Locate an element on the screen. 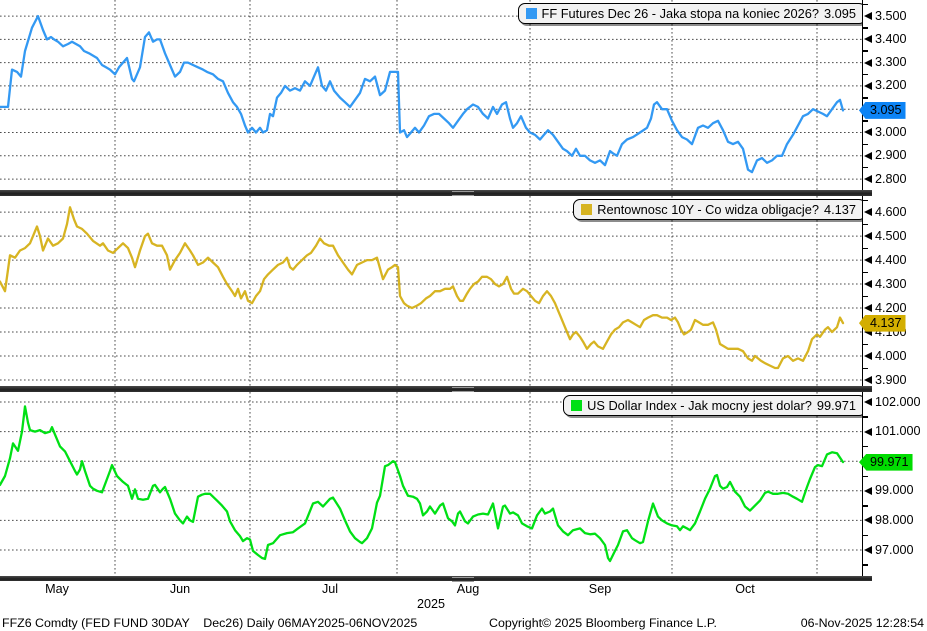  month-label: Sep is located at coordinates (600, 589).